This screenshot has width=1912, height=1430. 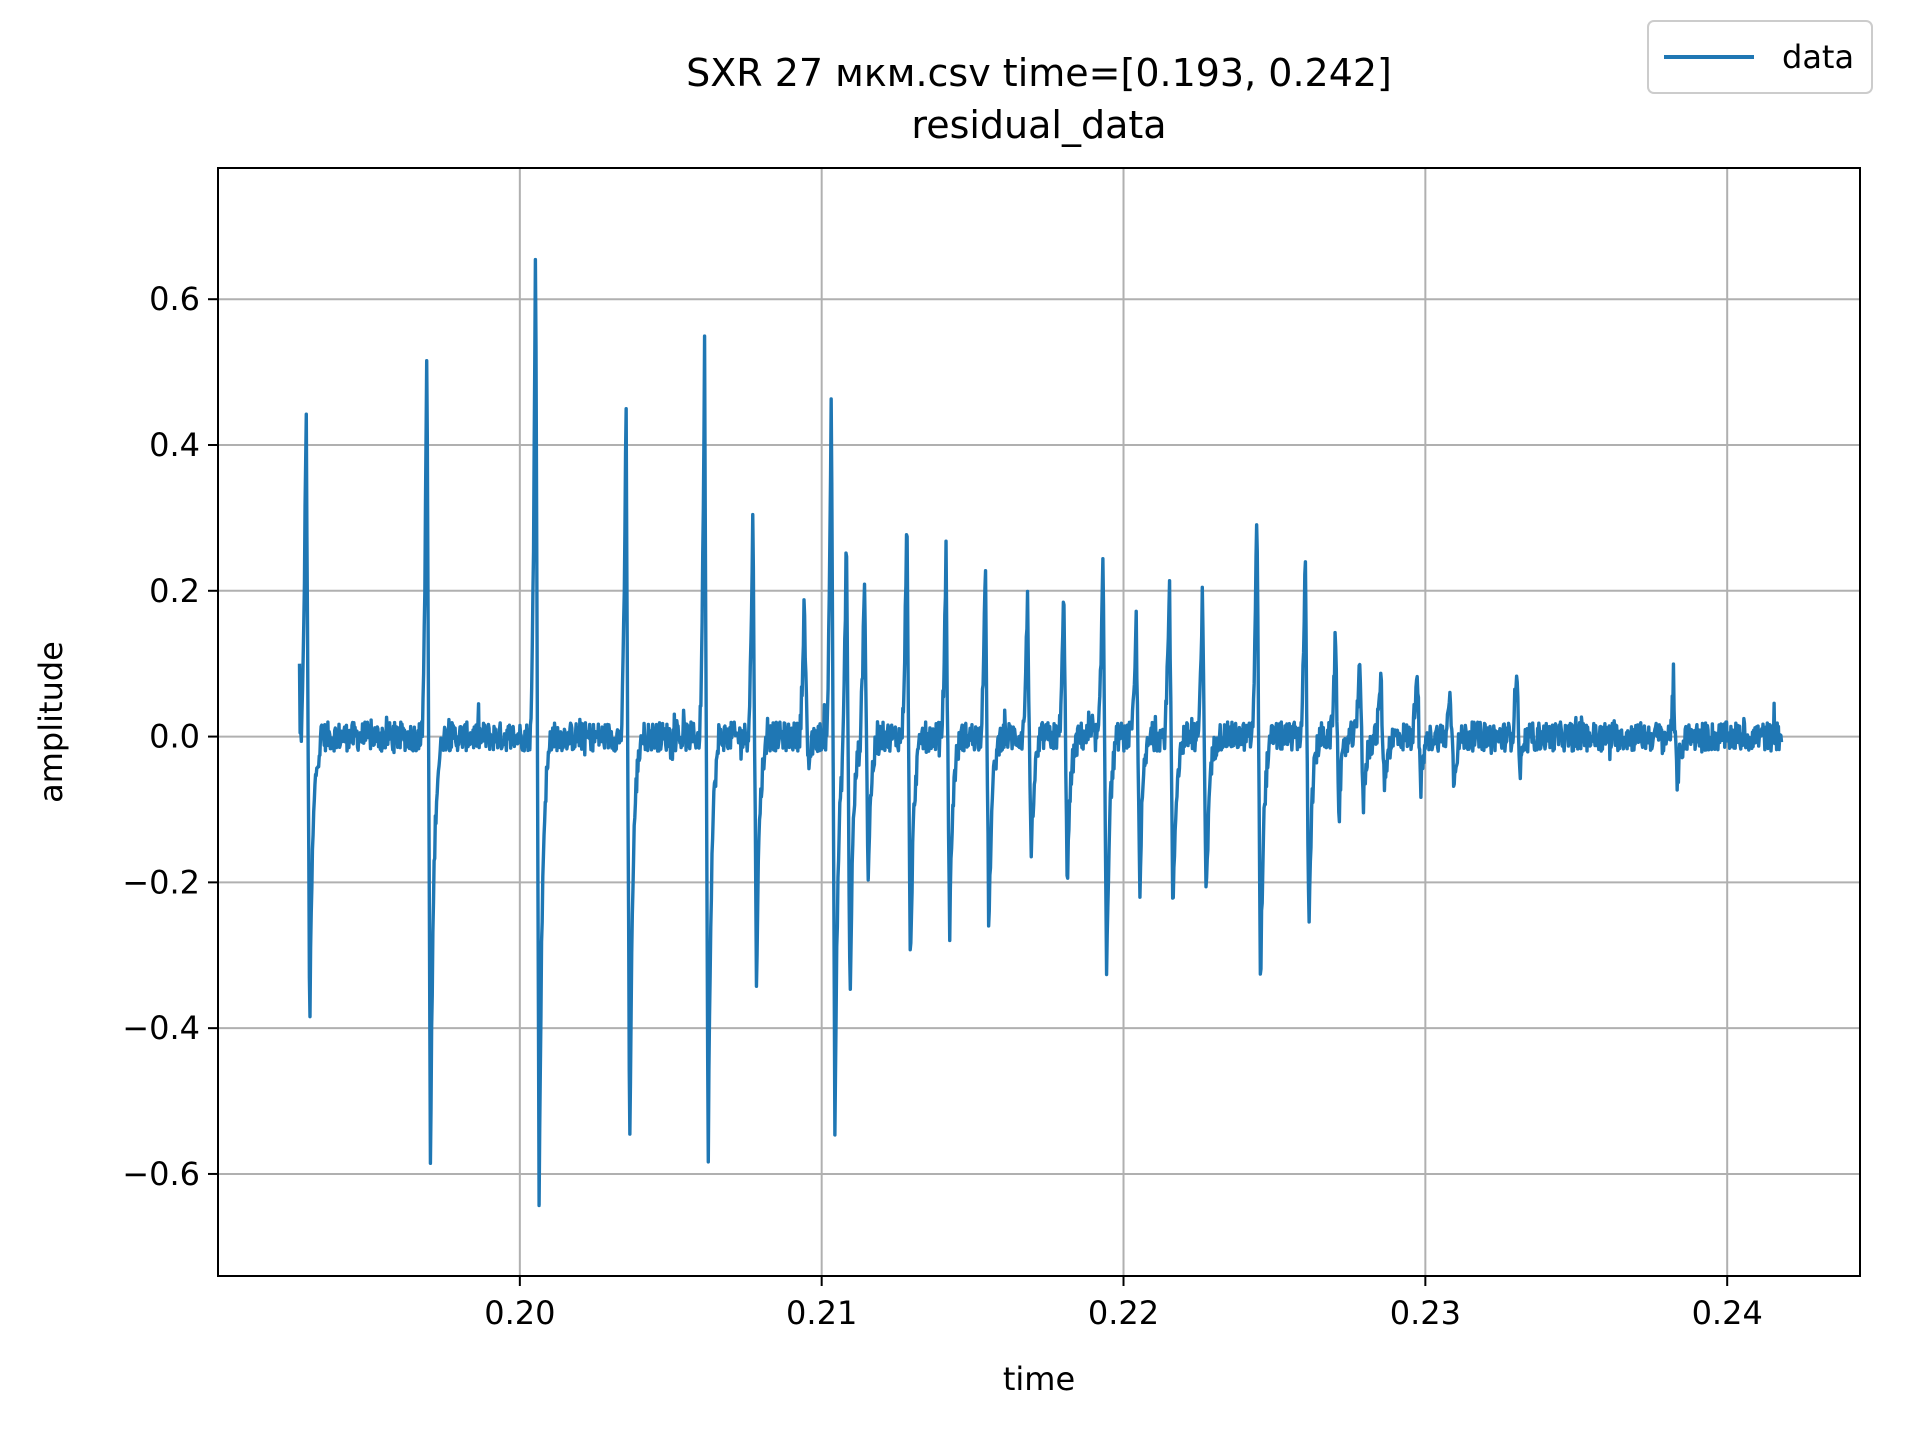 I want to click on legend-frame, so click(x=1760, y=57).